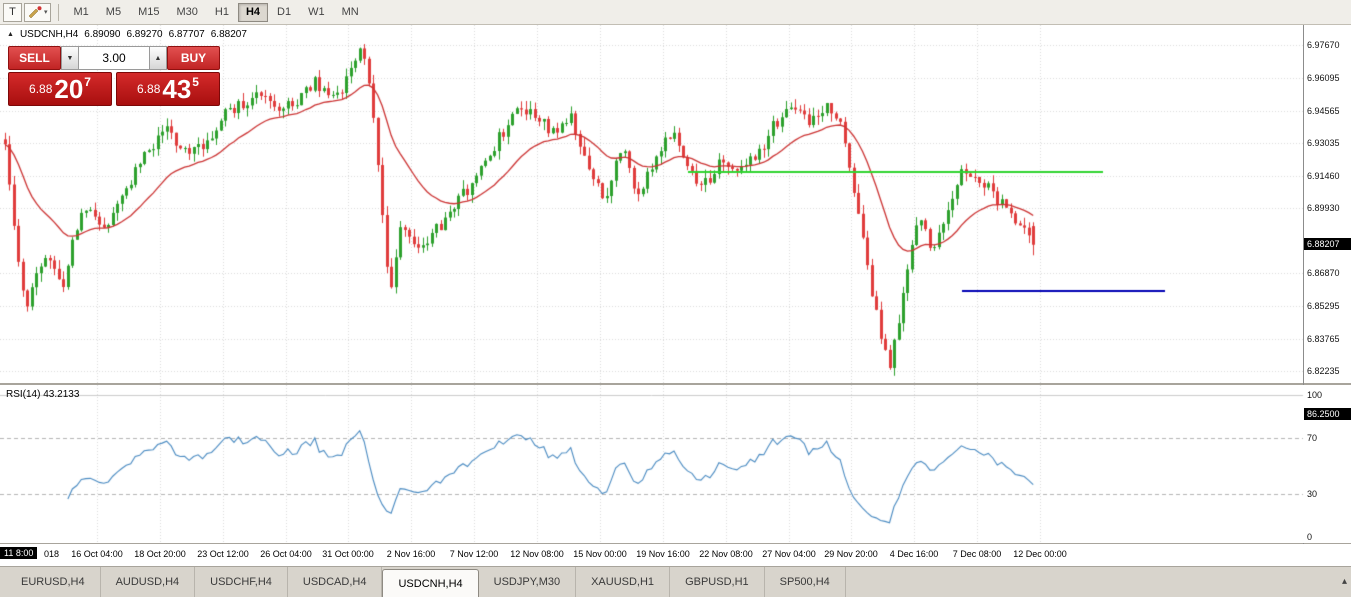 This screenshot has width=1351, height=597. What do you see at coordinates (144, 34) in the screenshot?
I see `chart-high-value: 6.89270` at bounding box center [144, 34].